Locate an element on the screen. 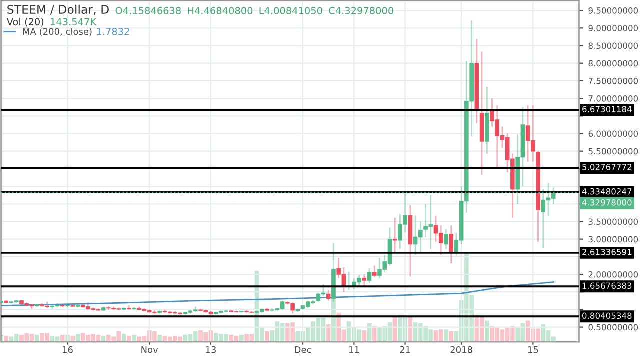  ref-line-label: 6.67301184 is located at coordinates (607, 109).